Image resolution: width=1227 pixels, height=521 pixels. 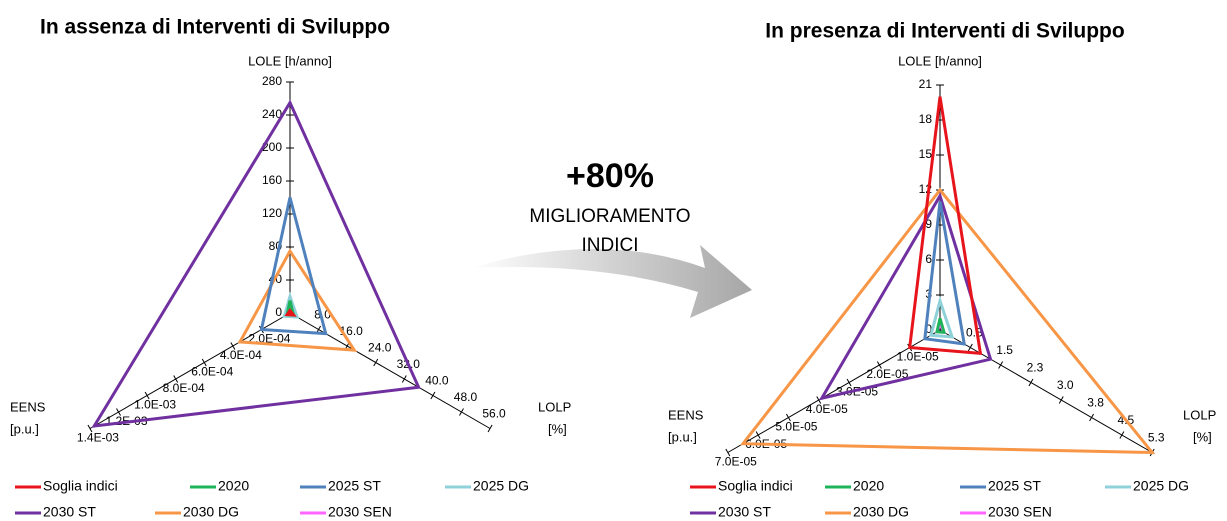 I want to click on tick-label: 200, so click(x=272, y=147).